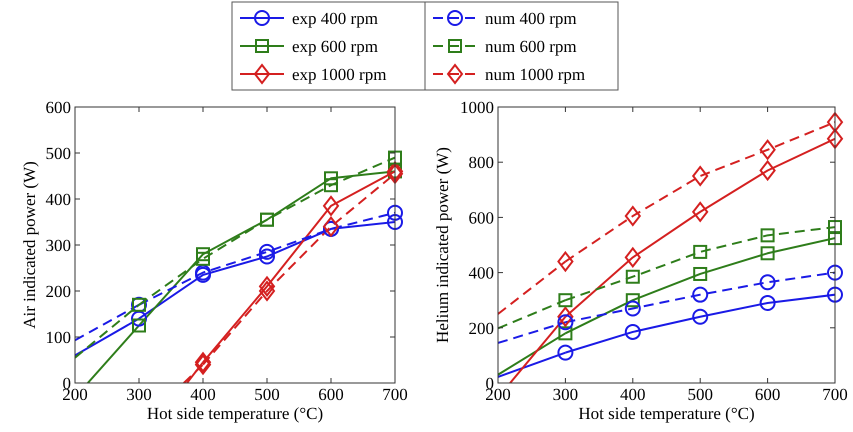  Describe the element at coordinates (58, 153) in the screenshot. I see `y-tick-label: 500` at that location.